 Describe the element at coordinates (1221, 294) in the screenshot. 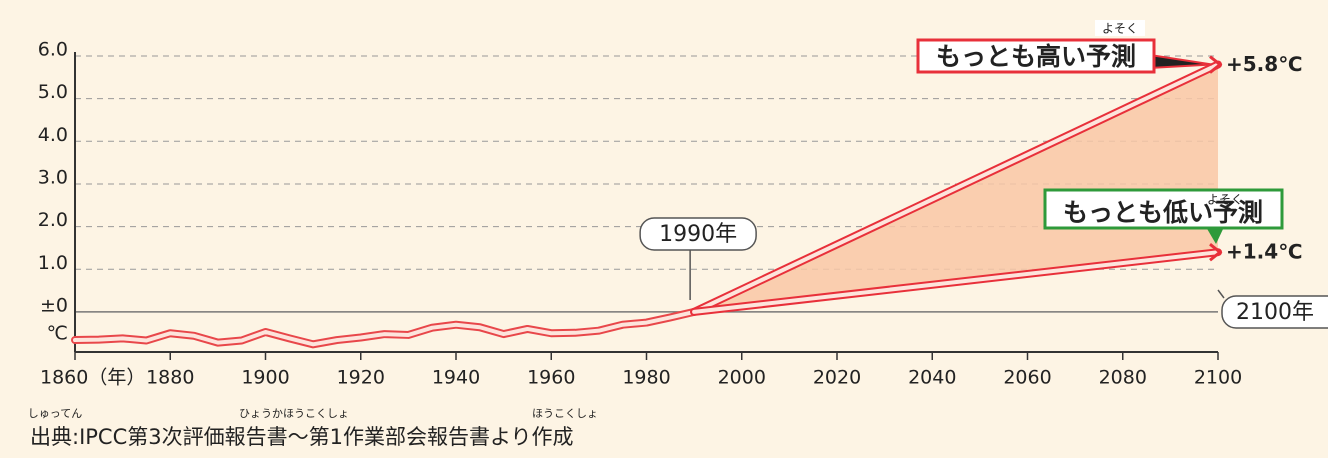

I see `annotation-pointer` at that location.